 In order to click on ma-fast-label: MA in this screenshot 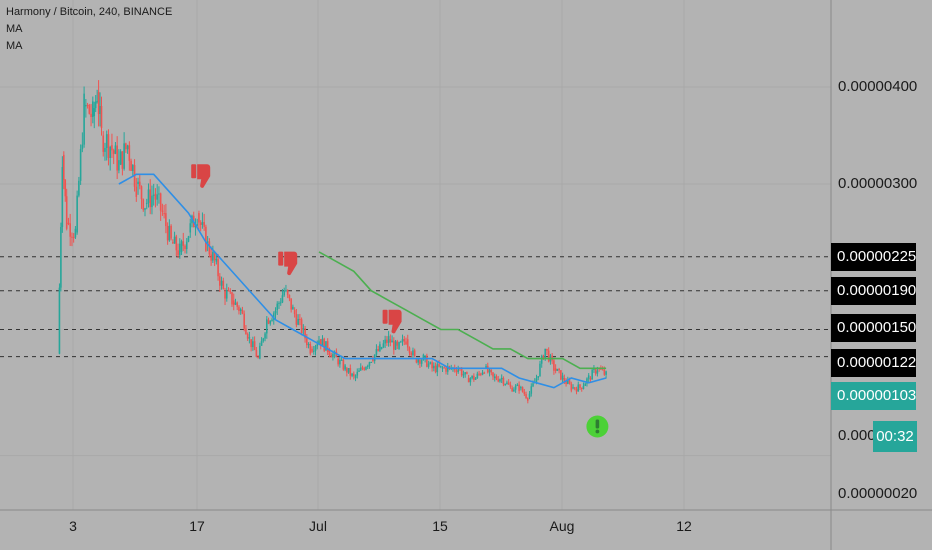, I will do `click(14, 29)`.